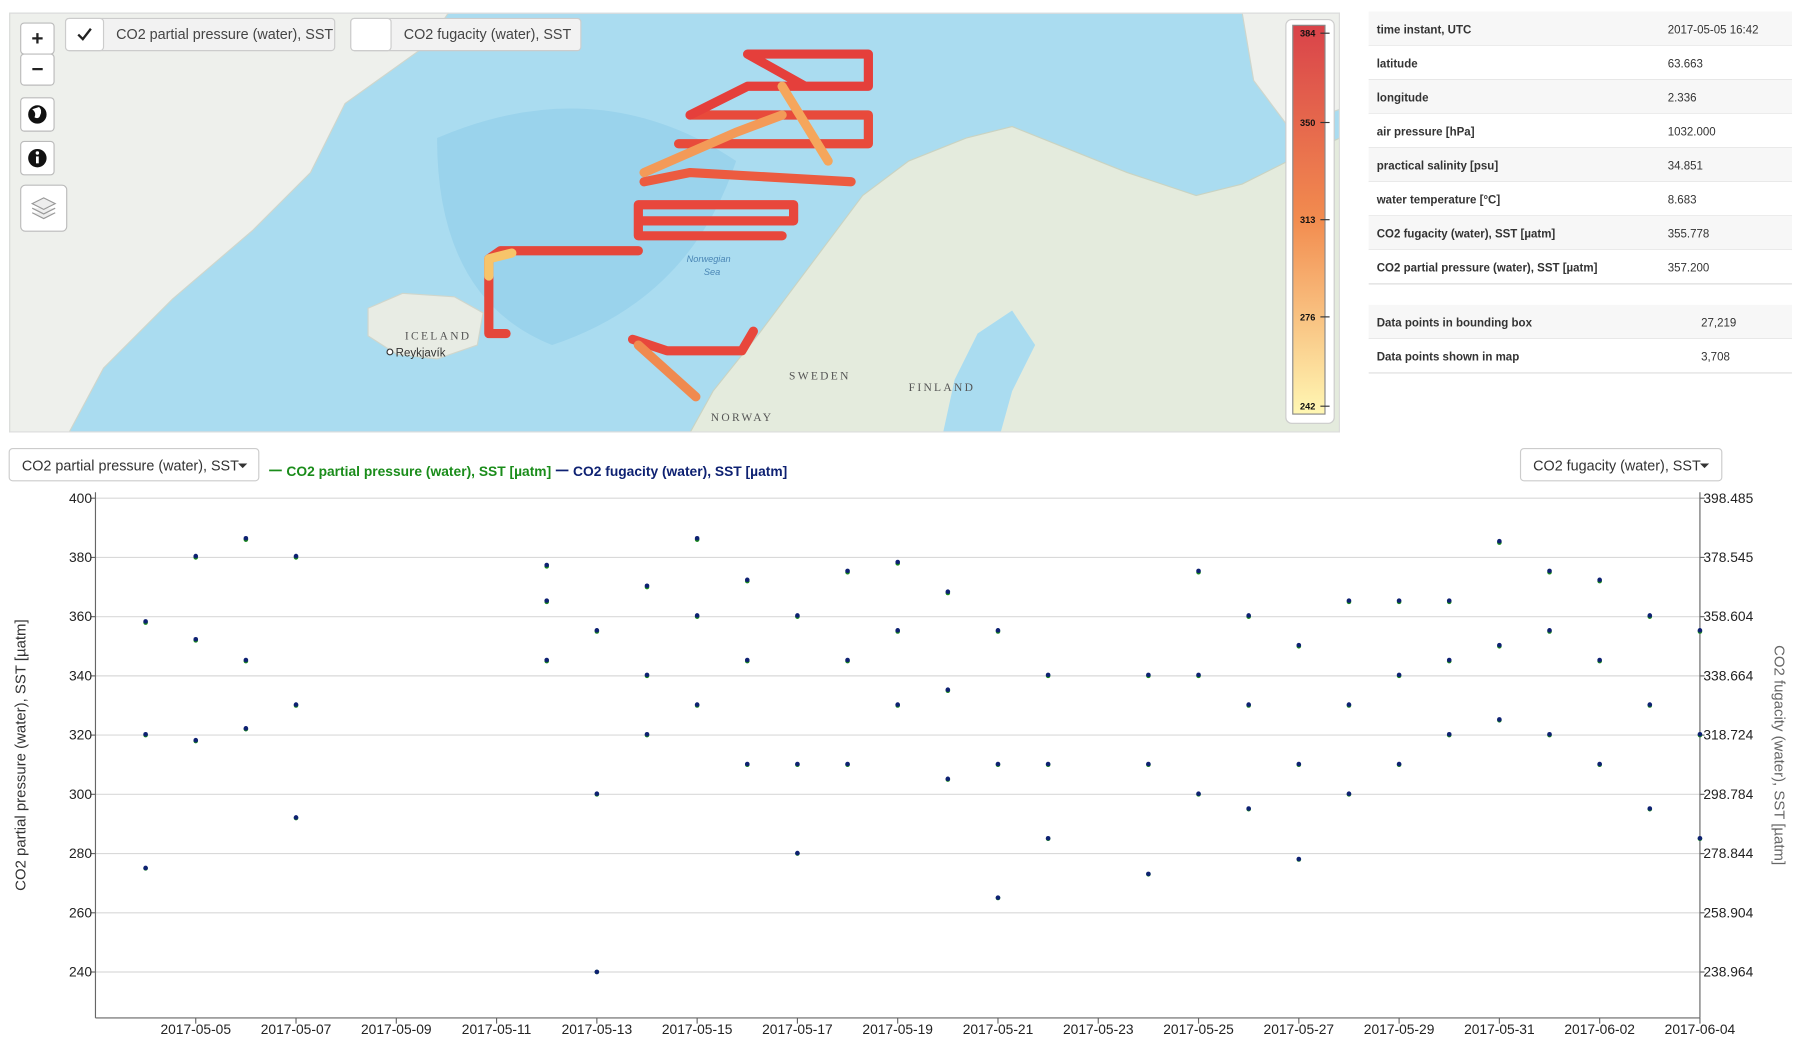 The width and height of the screenshot is (1800, 1058). I want to click on iceland, so click(425, 326).